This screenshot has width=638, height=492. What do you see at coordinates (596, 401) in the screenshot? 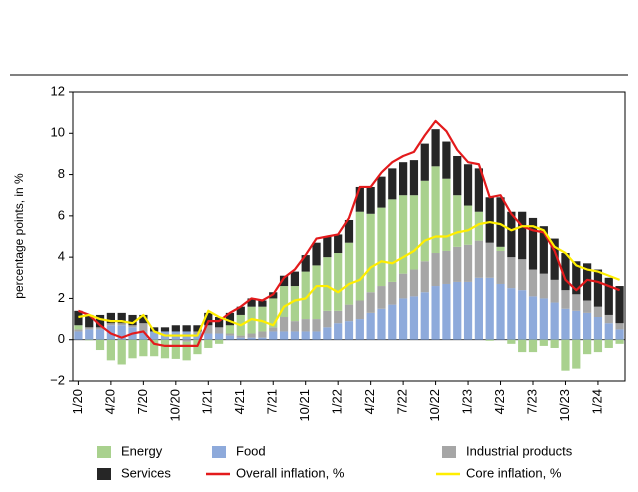
I see `x-tick-label: 1/24` at bounding box center [596, 401].